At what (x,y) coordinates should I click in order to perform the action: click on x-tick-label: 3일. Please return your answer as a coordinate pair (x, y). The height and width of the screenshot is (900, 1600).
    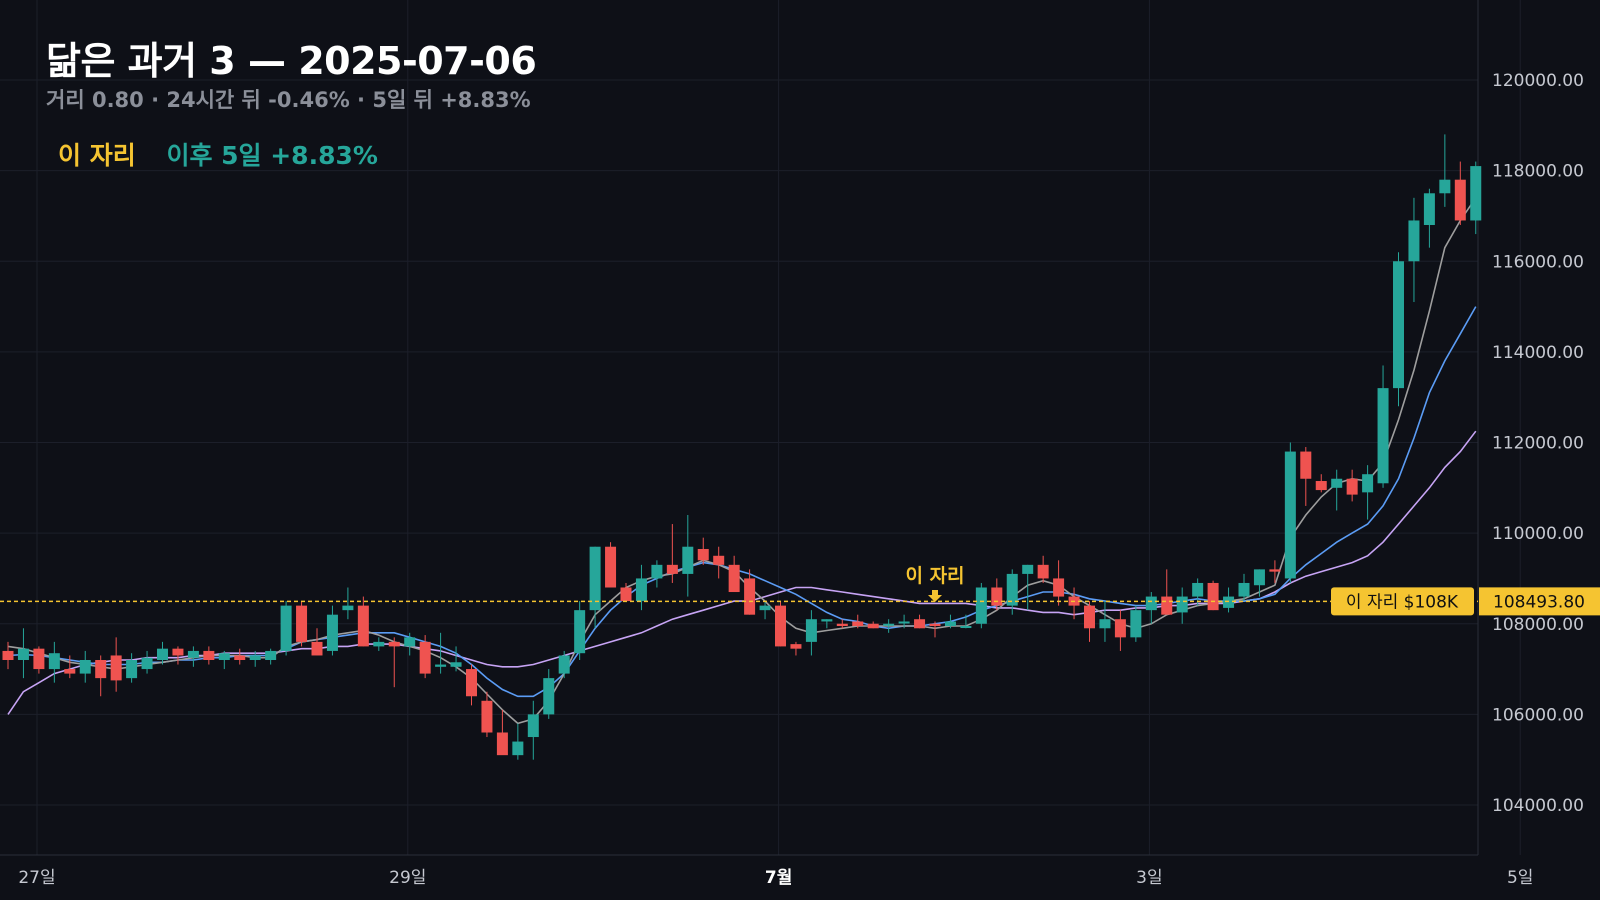
    Looking at the image, I should click on (1149, 878).